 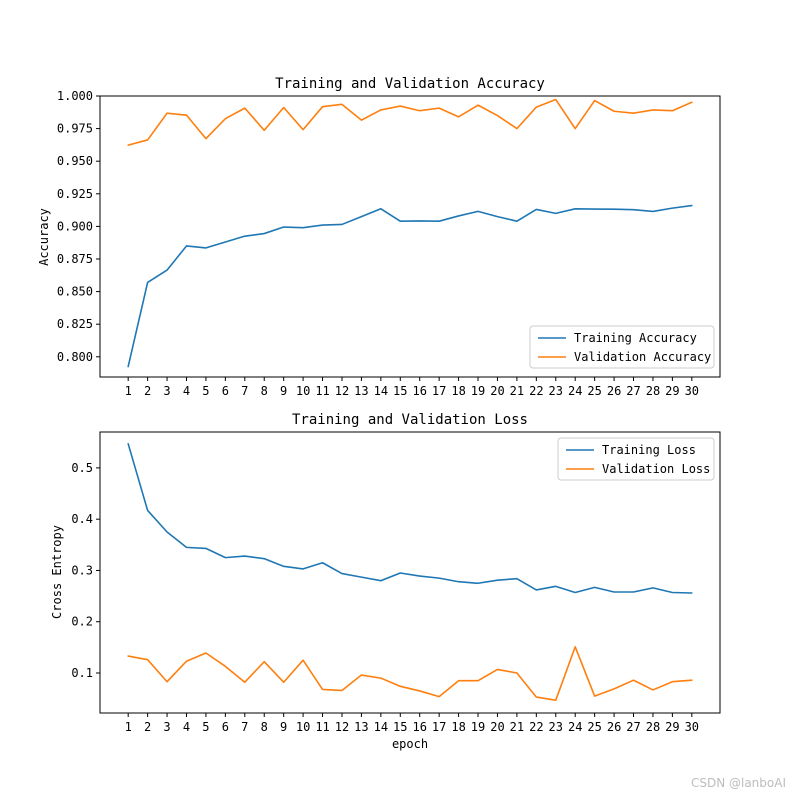 What do you see at coordinates (458, 727) in the screenshot?
I see `loss-x-tick-label: 18` at bounding box center [458, 727].